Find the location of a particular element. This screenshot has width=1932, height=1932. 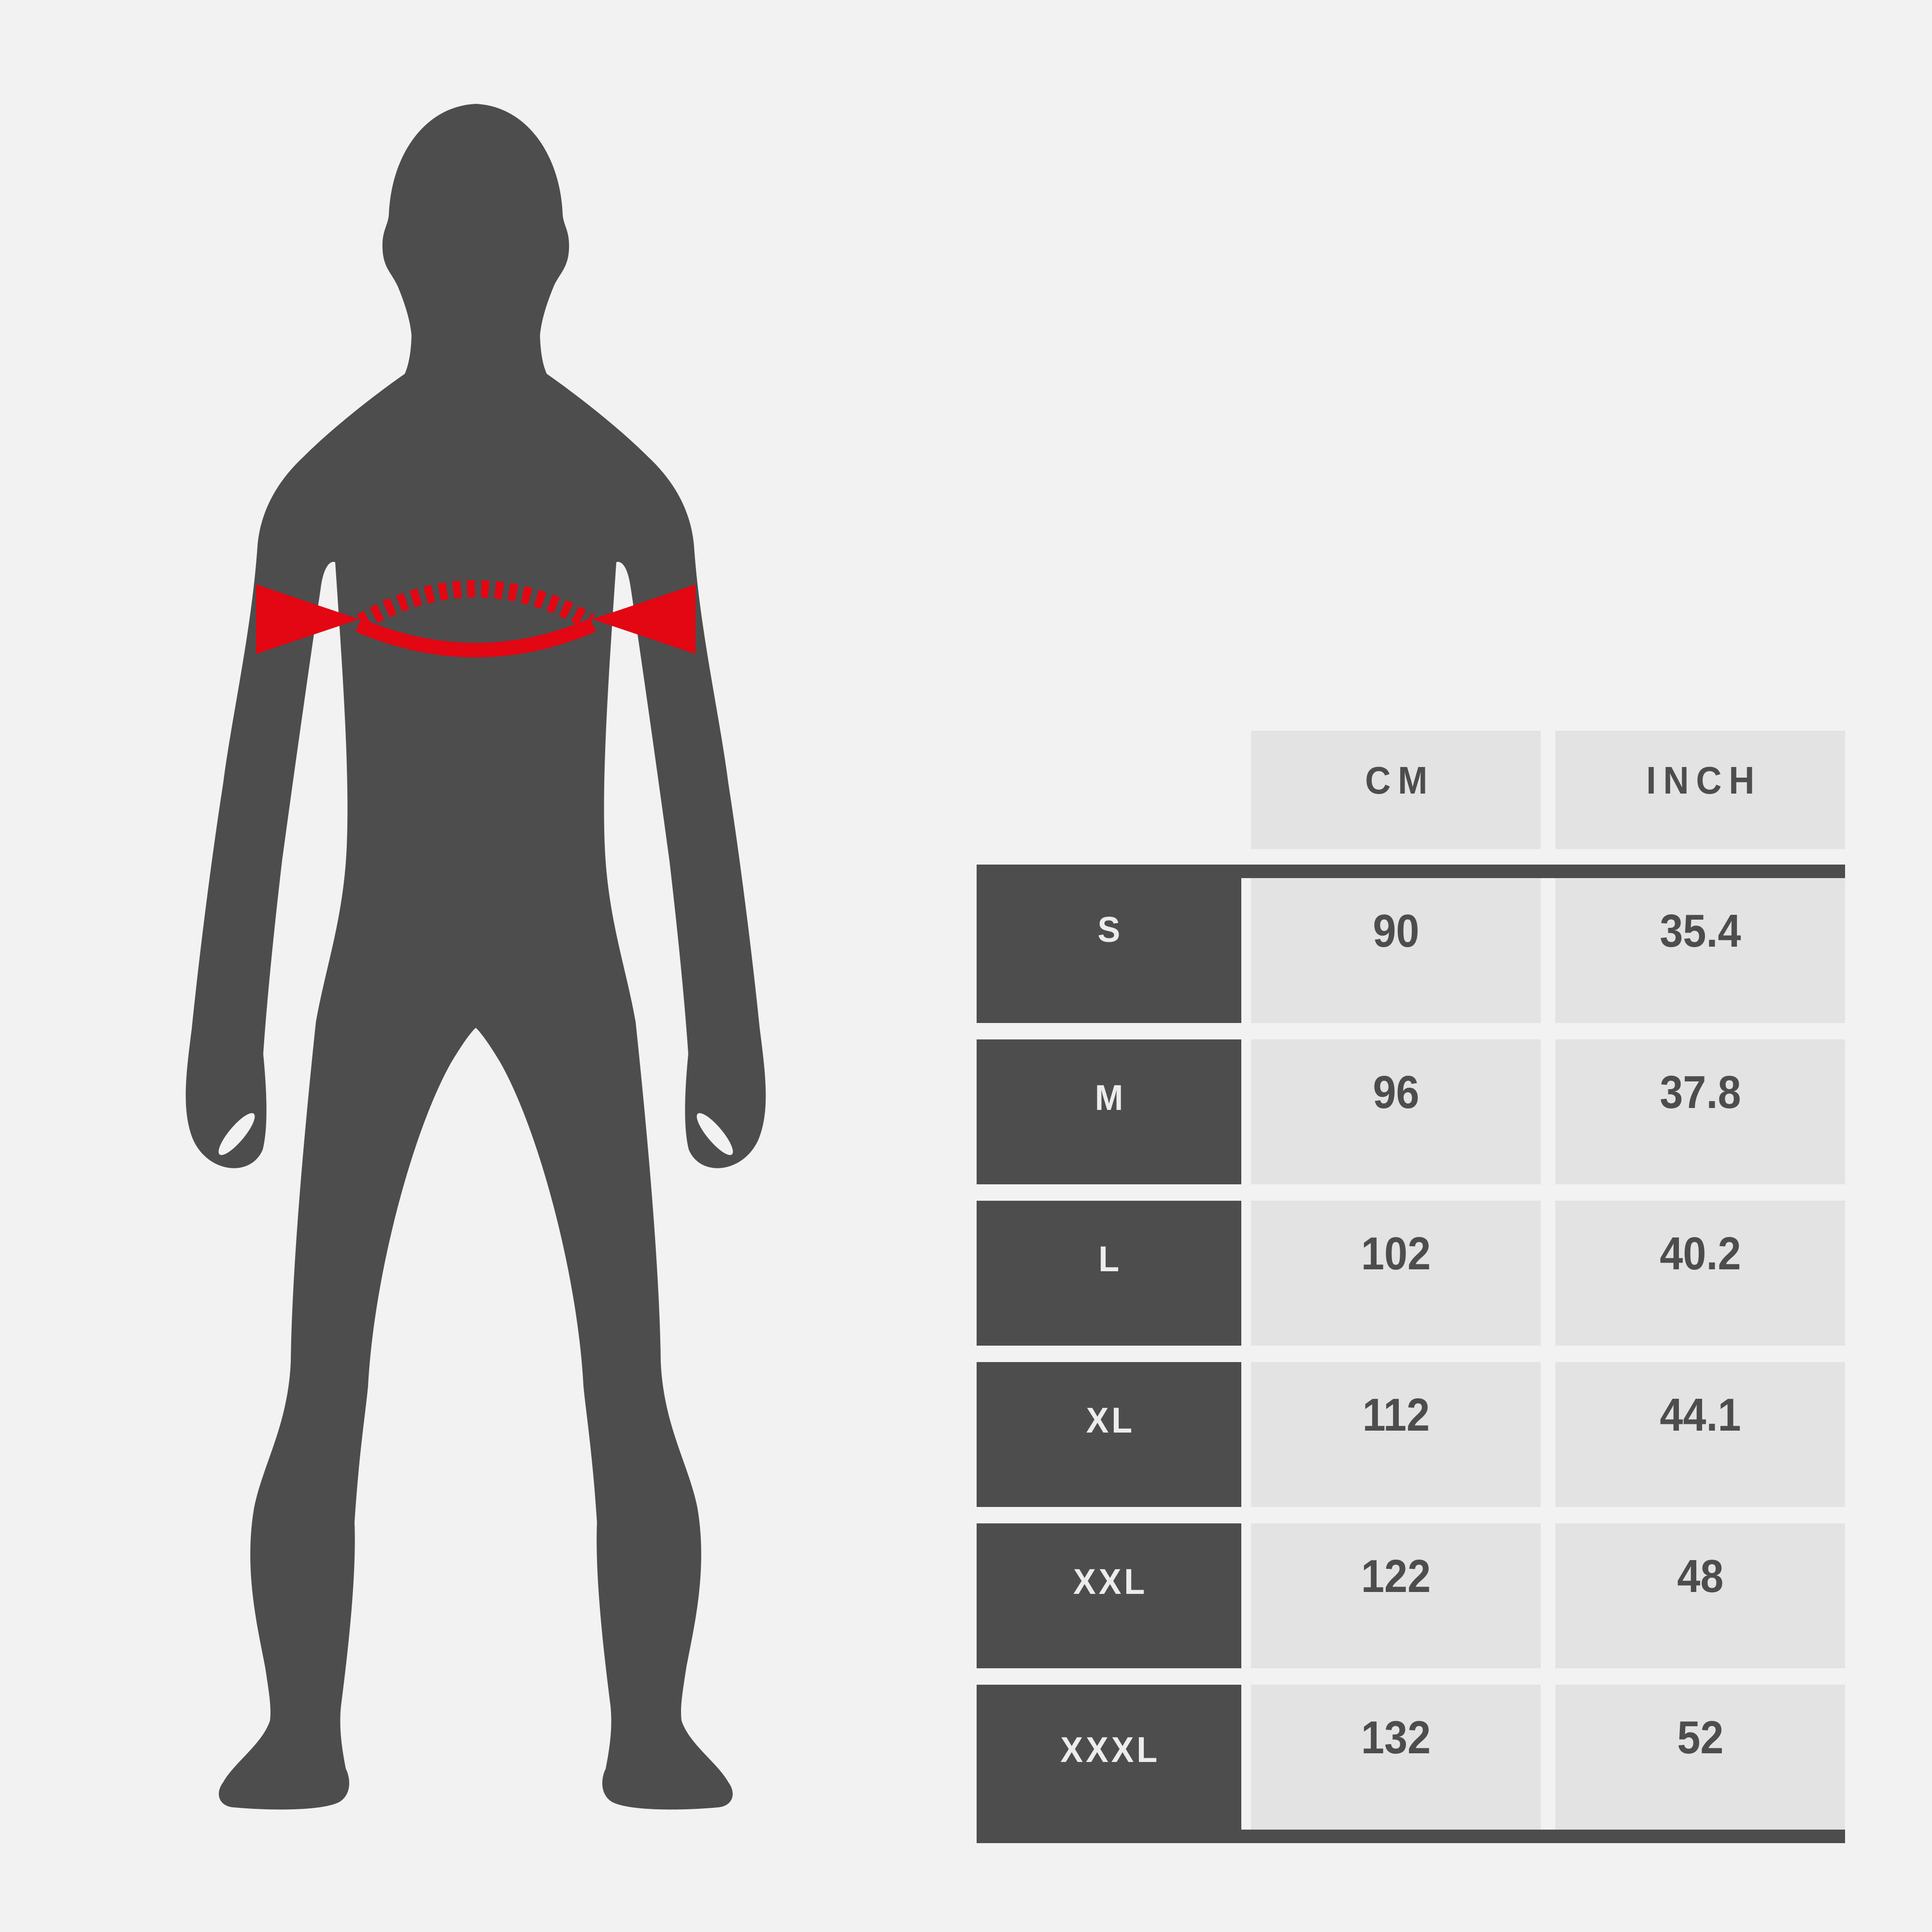

row-label-l-text: L is located at coordinates (1110, 1258).